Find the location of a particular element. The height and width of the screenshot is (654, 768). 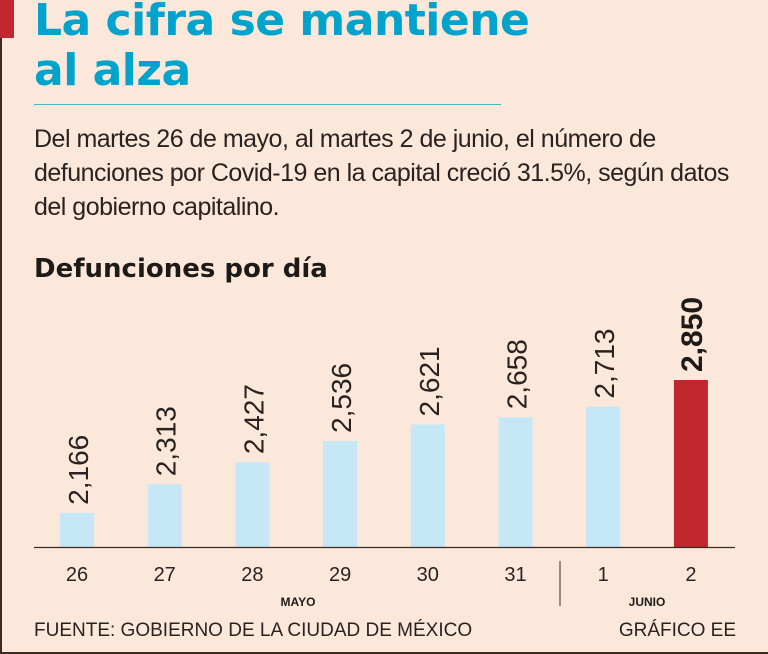

x-tick-label: 1 is located at coordinates (603, 575).